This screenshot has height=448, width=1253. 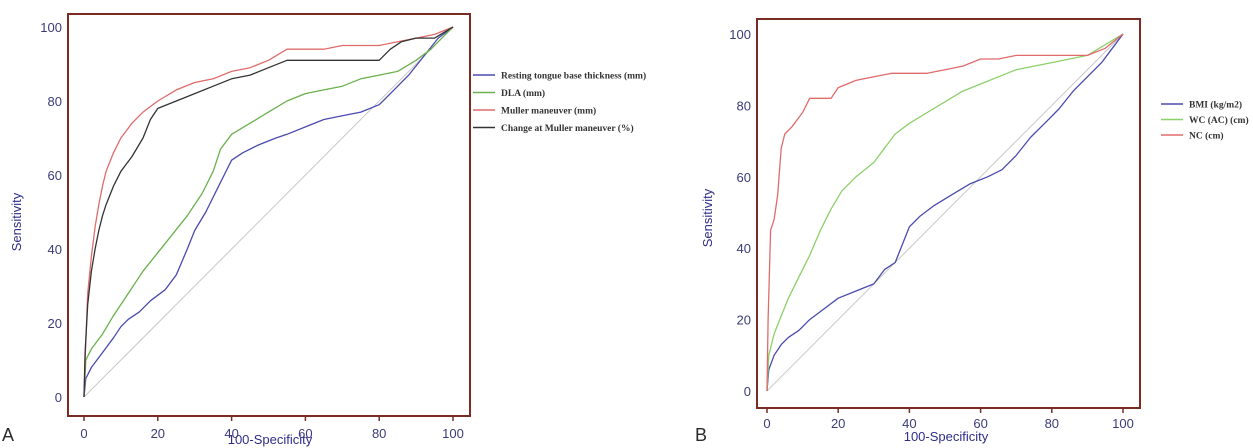 What do you see at coordinates (567, 128) in the screenshot?
I see `legend-label: Change at Muller maneuver (%)` at bounding box center [567, 128].